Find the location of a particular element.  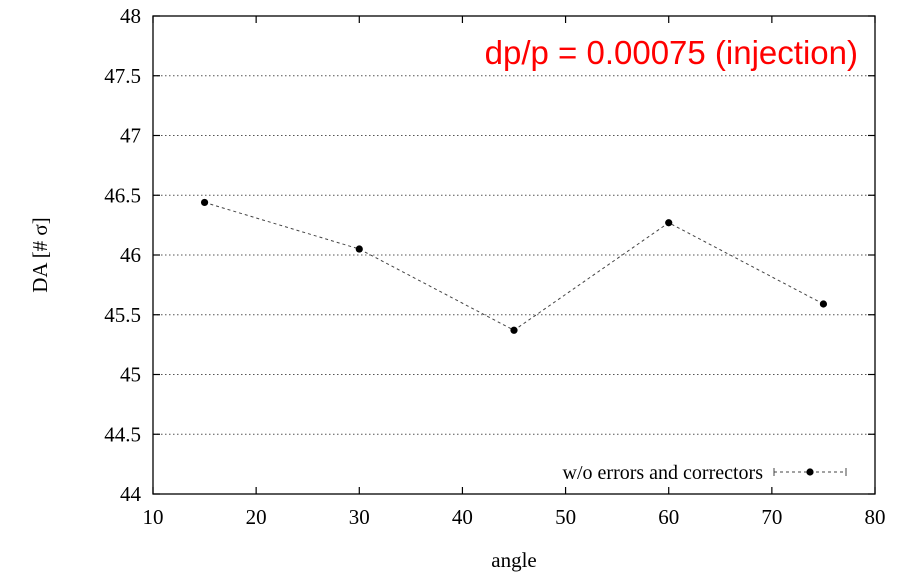

y-tick-label: 45.5 is located at coordinates (122, 315).